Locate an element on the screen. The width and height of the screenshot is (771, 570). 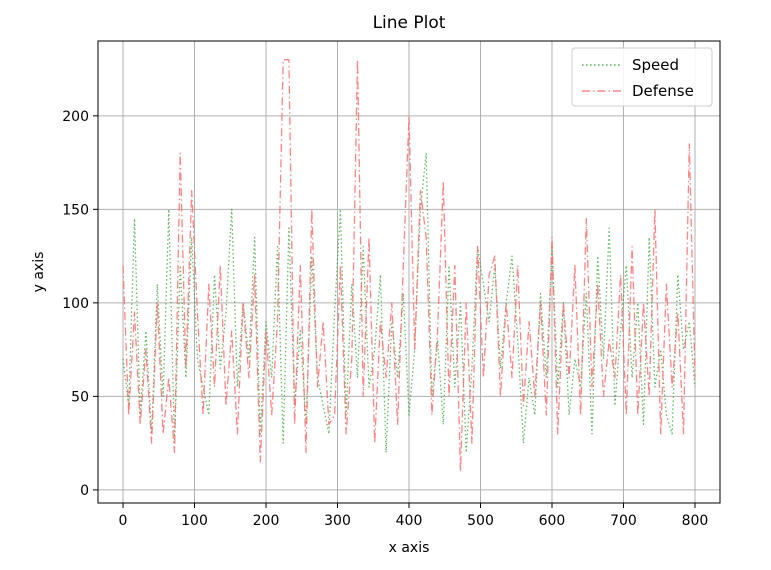
x-tick-label: 100 is located at coordinates (194, 521).